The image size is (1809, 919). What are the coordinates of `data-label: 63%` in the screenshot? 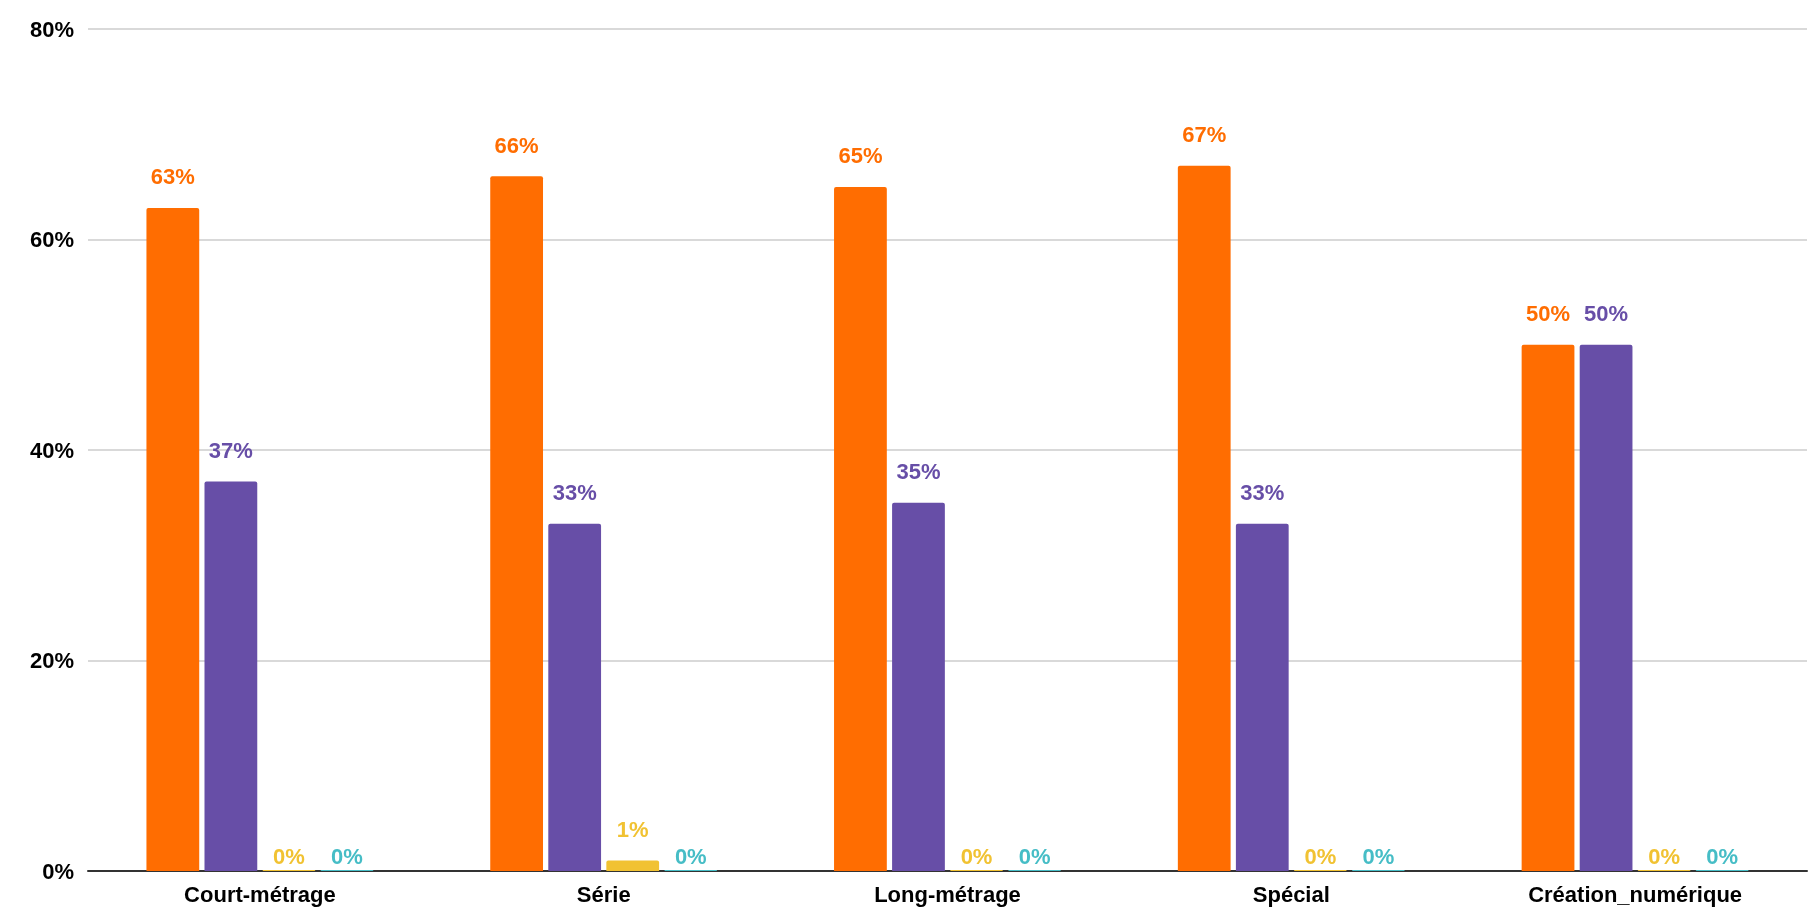 It's located at (172, 177).